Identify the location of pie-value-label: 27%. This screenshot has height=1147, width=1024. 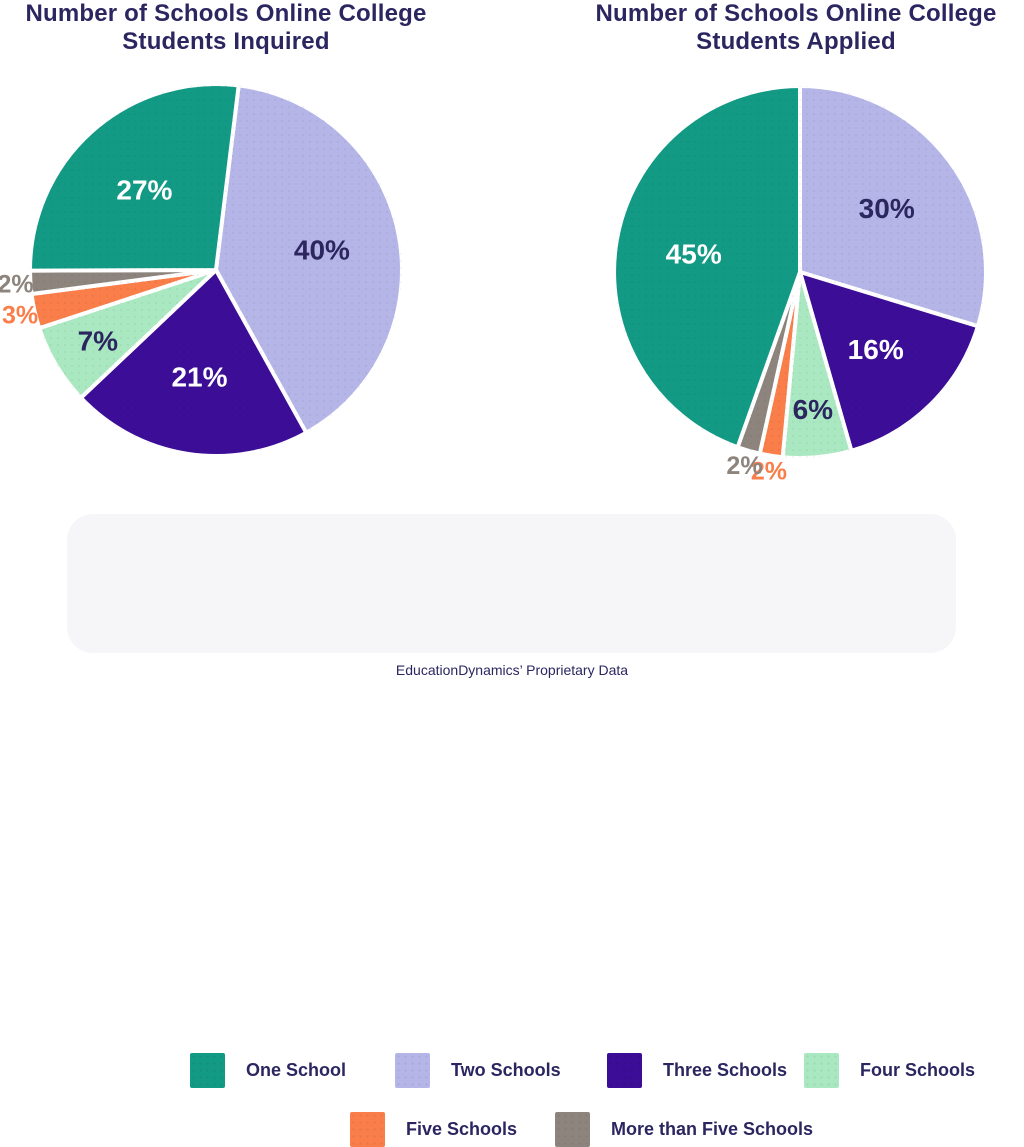
(144, 189).